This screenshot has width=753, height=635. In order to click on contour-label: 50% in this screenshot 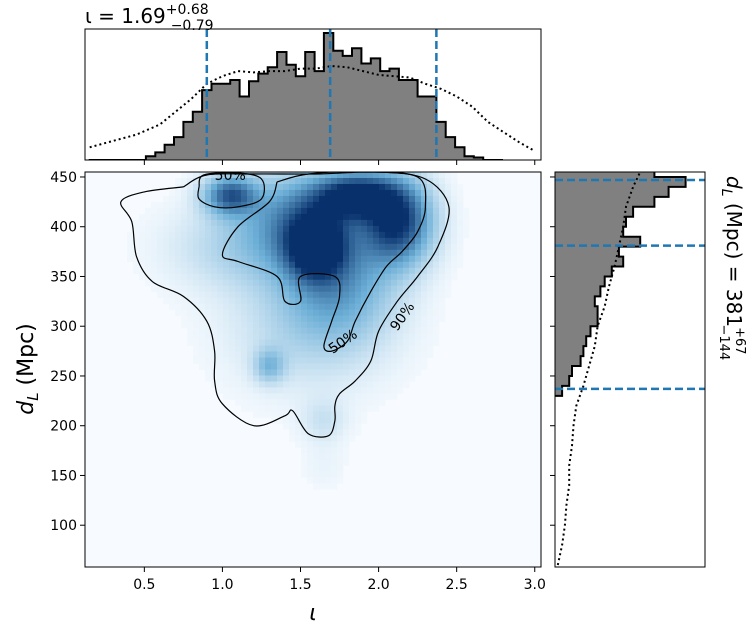, I will do `click(230, 176)`.